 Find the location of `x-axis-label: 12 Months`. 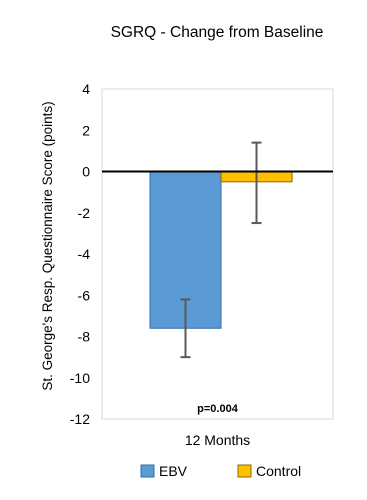

x-axis-label: 12 Months is located at coordinates (217, 440).